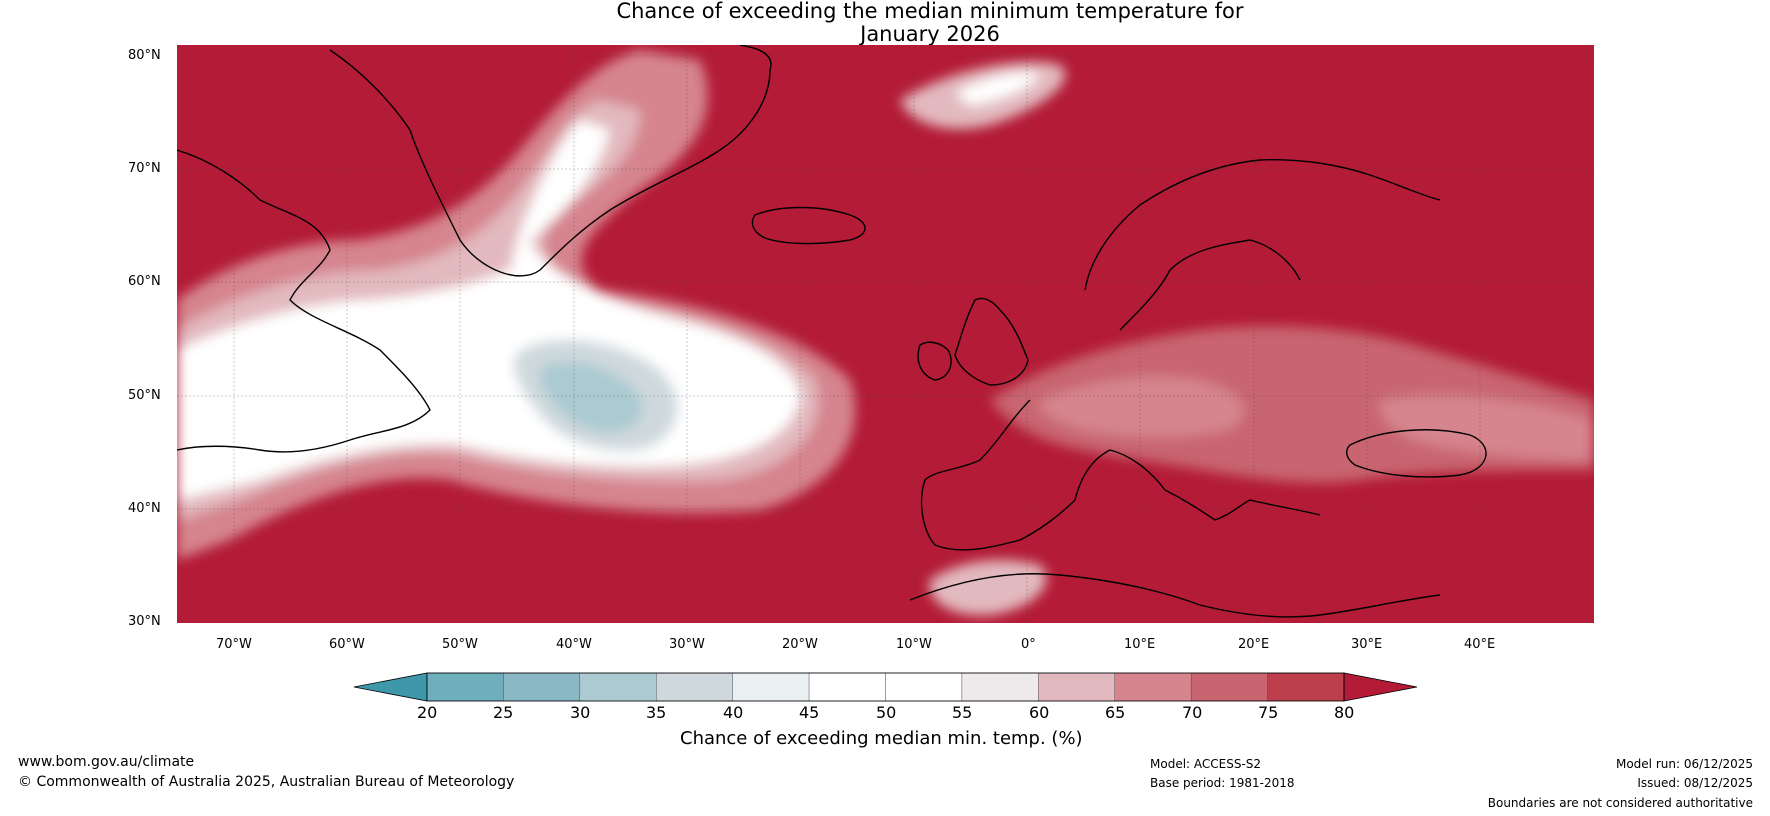 Image resolution: width=1770 pixels, height=816 pixels. Describe the element at coordinates (1028, 644) in the screenshot. I see `lon-label-0: 0°` at that location.